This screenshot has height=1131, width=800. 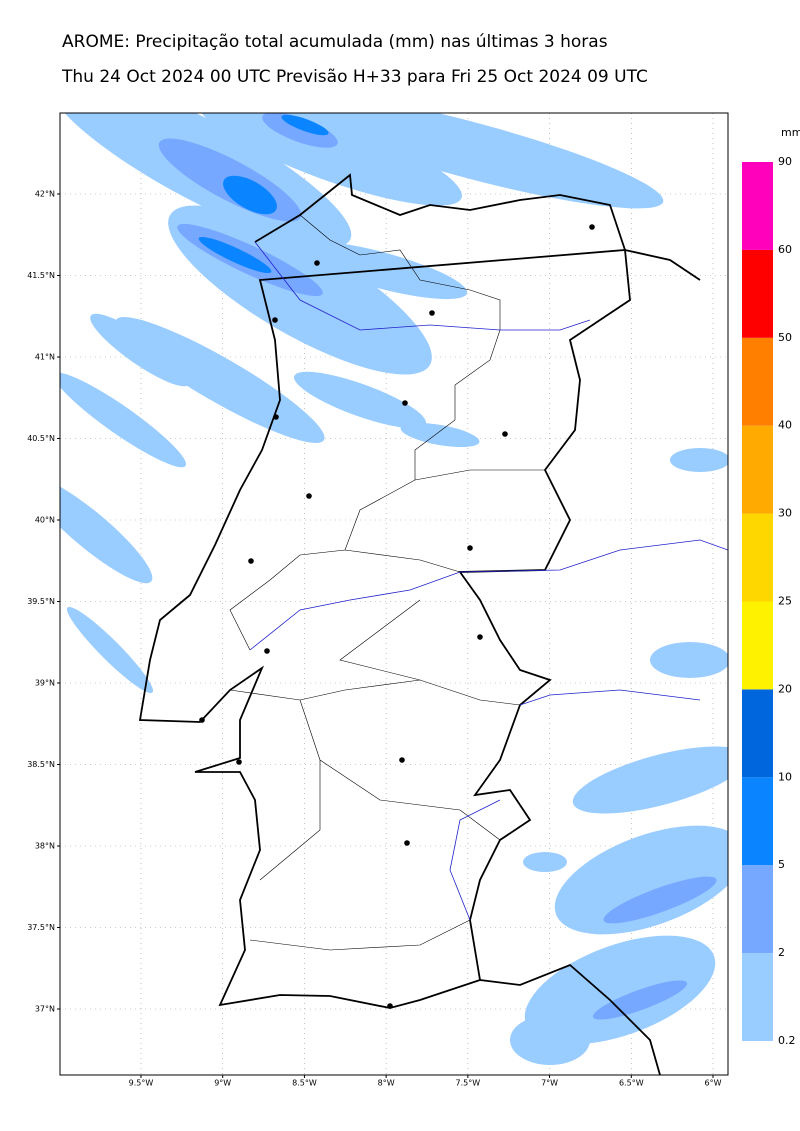 I want to click on colorbar-unit: mm, so click(x=790, y=132).